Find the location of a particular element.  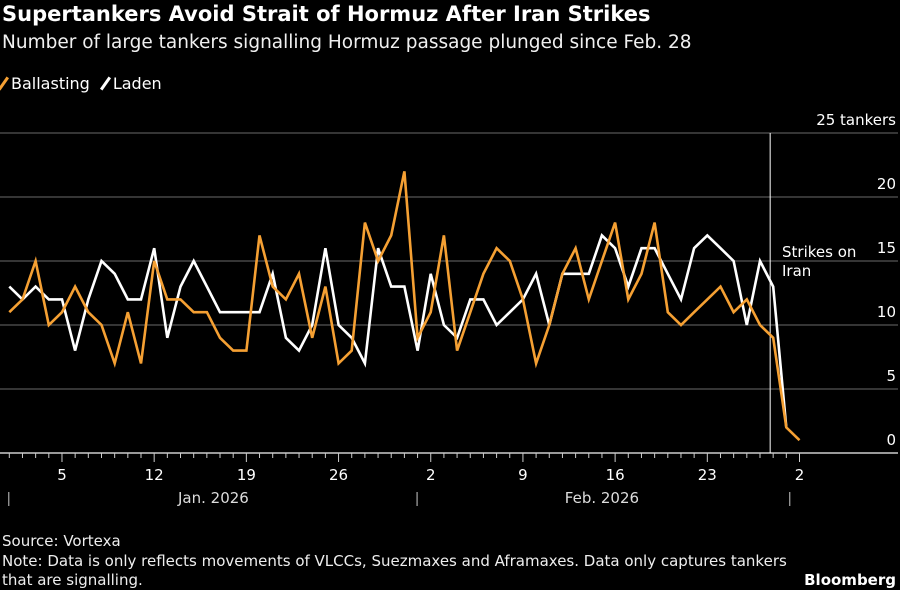

legend-item-ballasting: Ballasting is located at coordinates (45, 83).